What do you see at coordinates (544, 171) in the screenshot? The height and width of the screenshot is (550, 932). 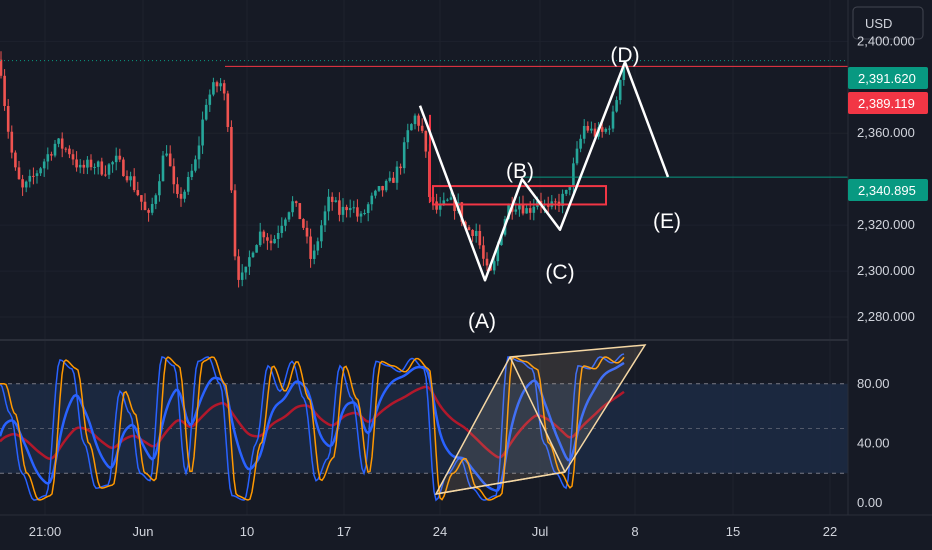 I see `wave-path` at bounding box center [544, 171].